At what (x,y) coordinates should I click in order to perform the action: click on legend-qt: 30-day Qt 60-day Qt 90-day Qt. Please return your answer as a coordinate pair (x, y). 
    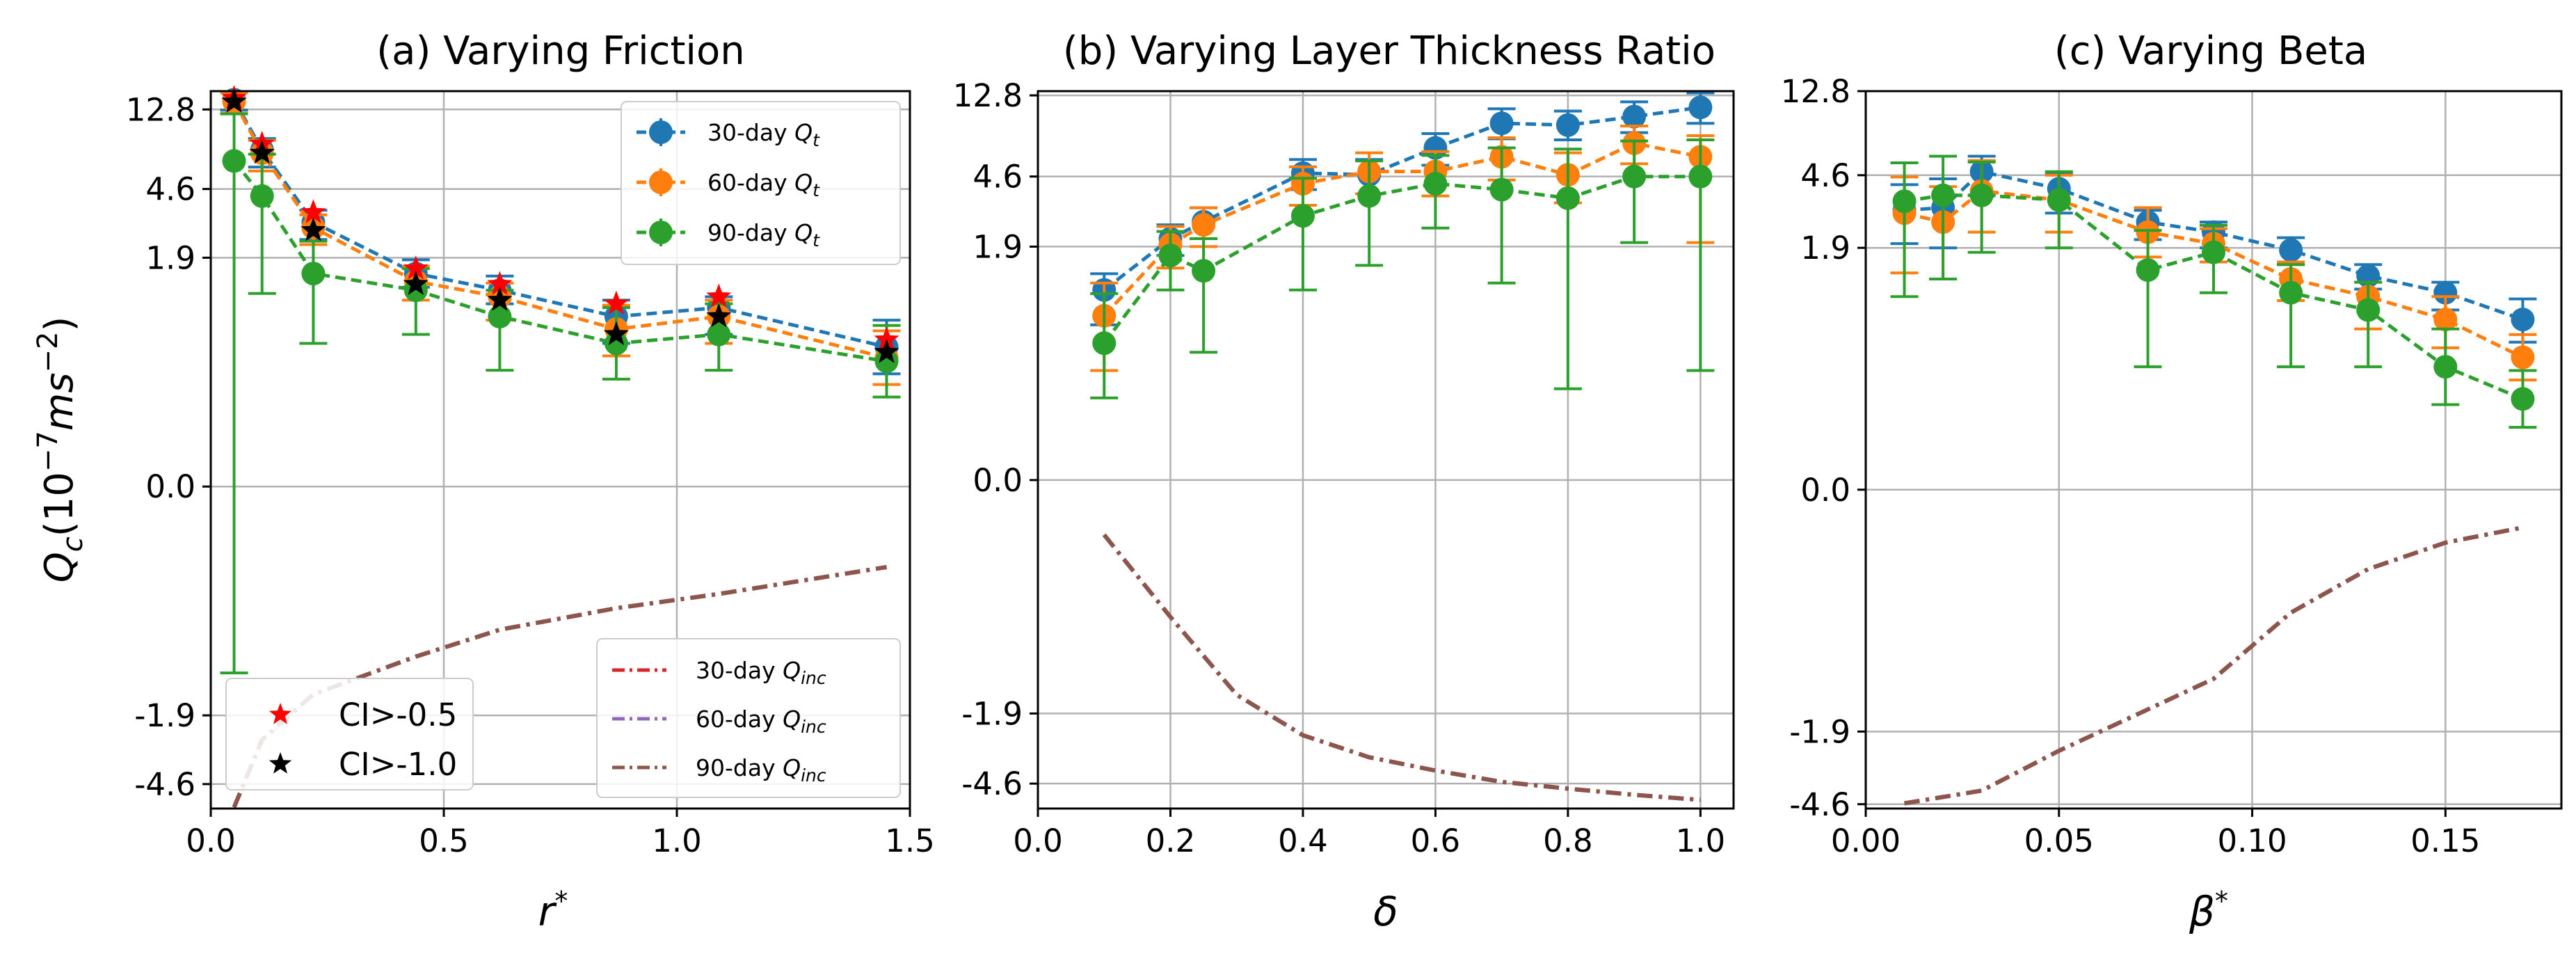
    Looking at the image, I should click on (761, 183).